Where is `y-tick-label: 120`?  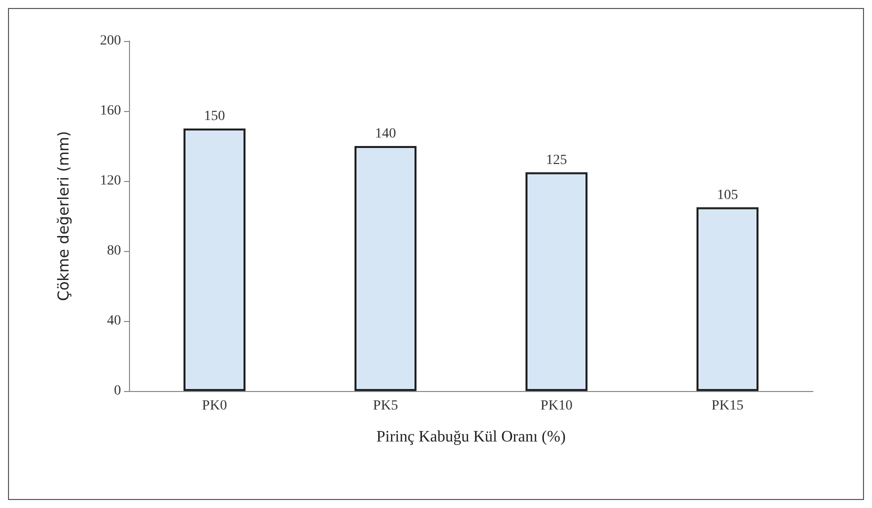
y-tick-label: 120 is located at coordinates (110, 181).